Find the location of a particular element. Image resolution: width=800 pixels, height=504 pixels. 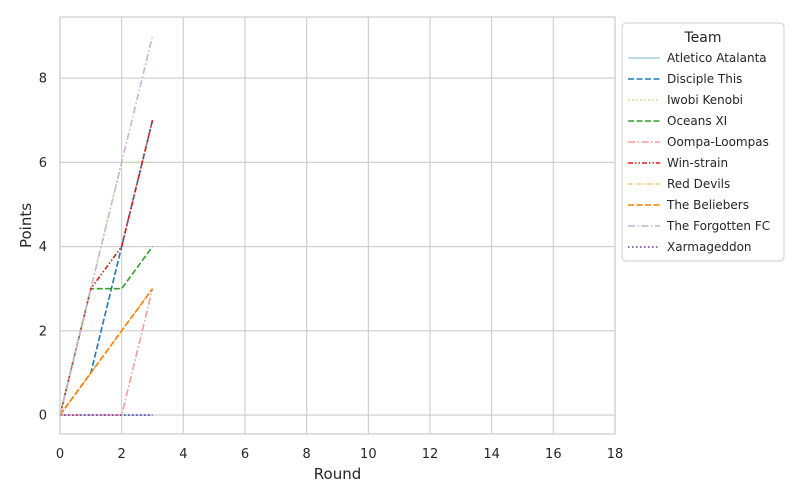

x-tick-label: 16 is located at coordinates (553, 454).